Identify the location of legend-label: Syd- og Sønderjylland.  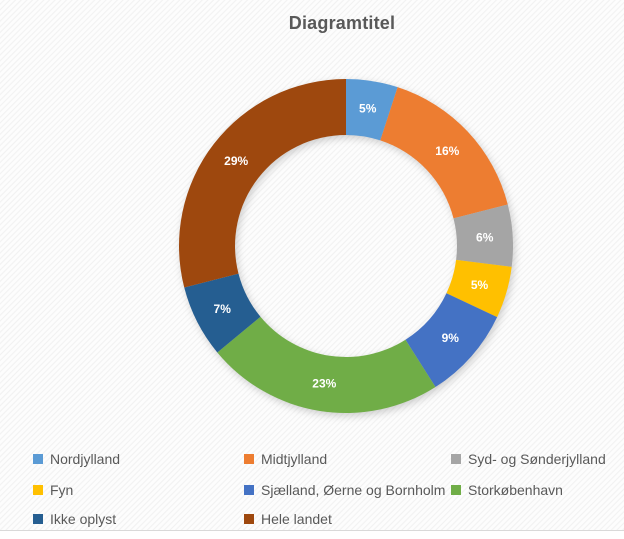
(537, 459).